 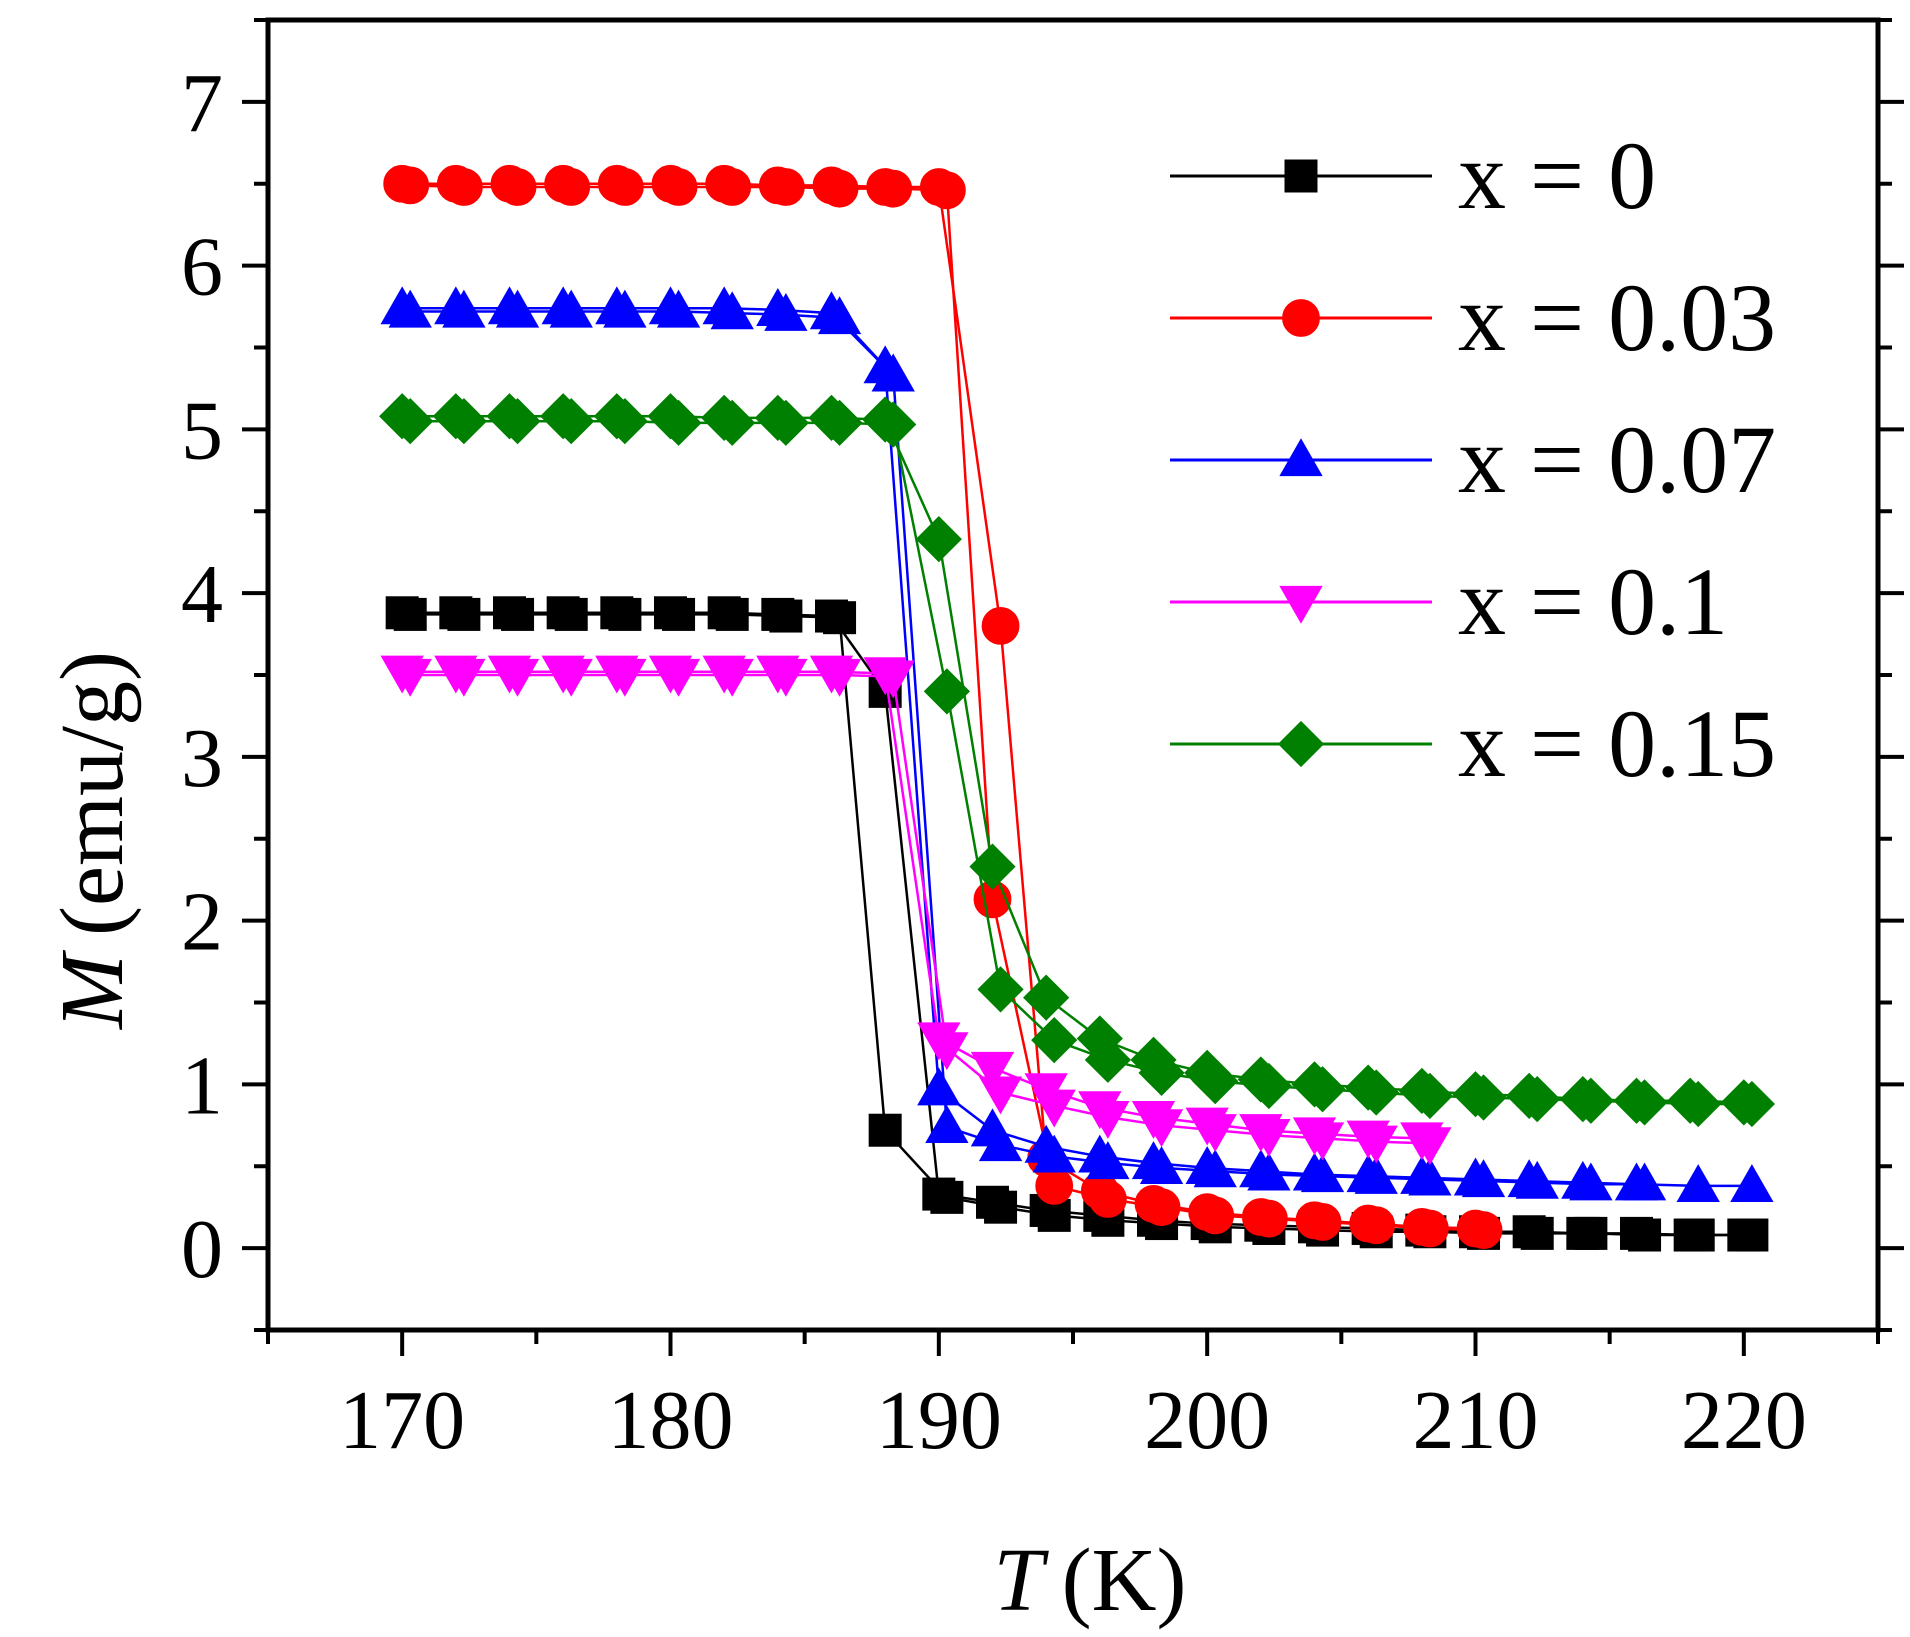 What do you see at coordinates (1617, 317) in the screenshot?
I see `legend-label: x = 0.03` at bounding box center [1617, 317].